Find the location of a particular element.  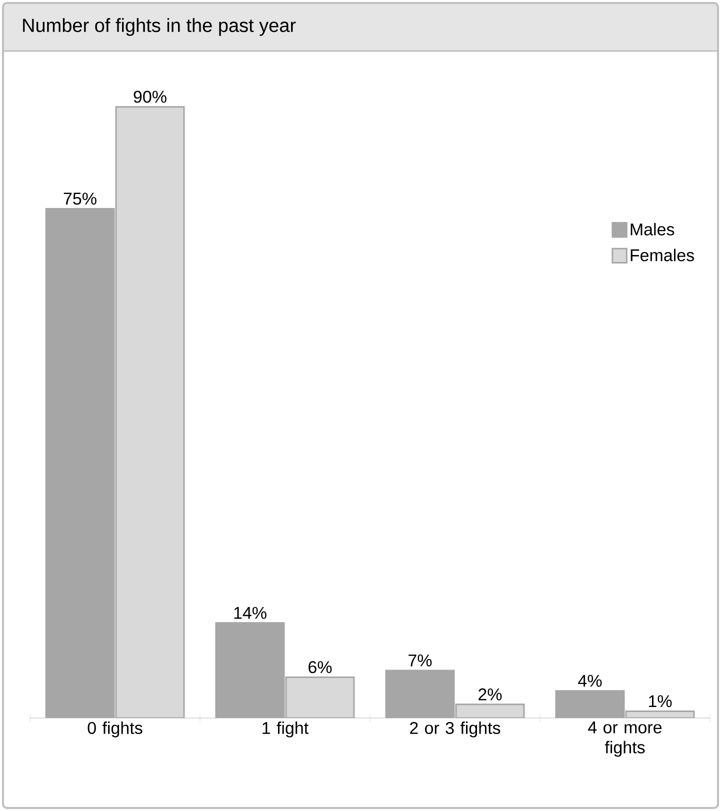

x-tick-label: 1 fight is located at coordinates (285, 730).